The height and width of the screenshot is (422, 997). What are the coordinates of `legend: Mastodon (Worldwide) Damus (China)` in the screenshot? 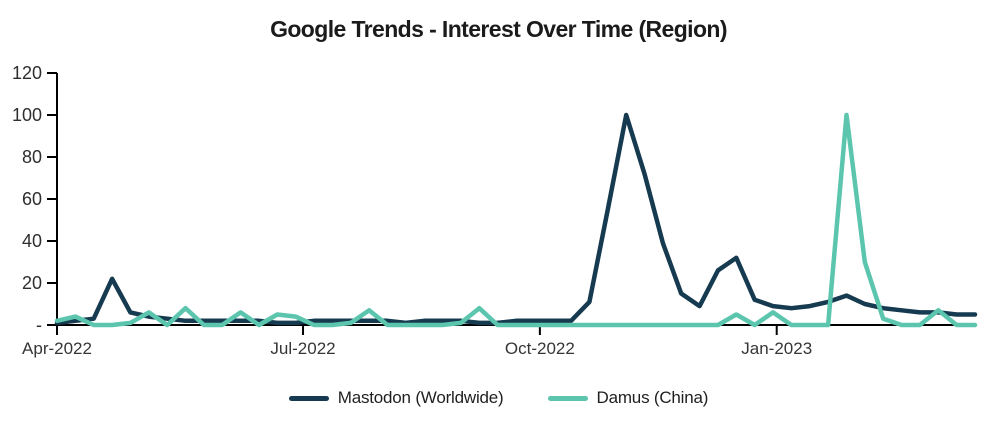 It's located at (498, 398).